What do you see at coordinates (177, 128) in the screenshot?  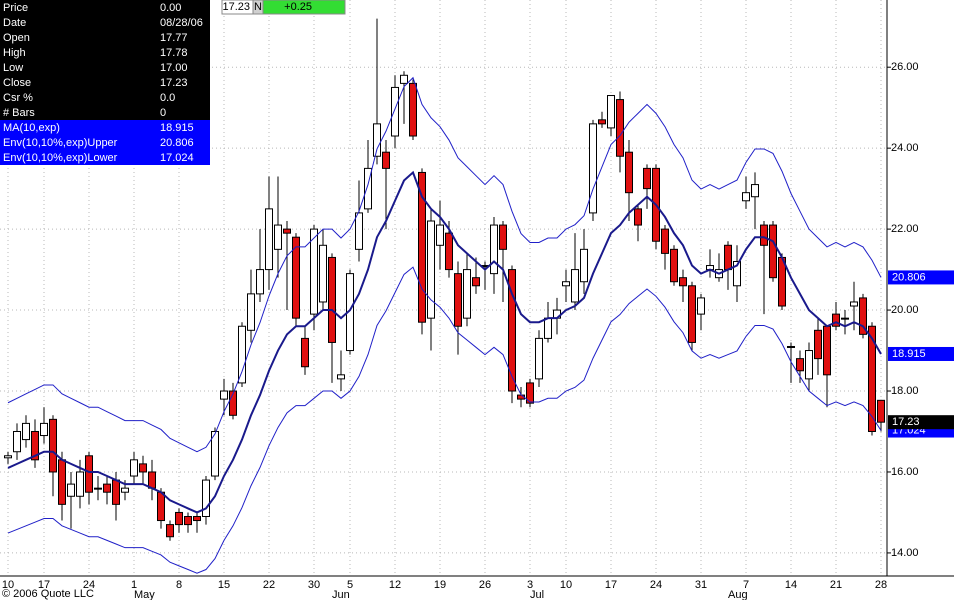 I see `panel-value: 18.915` at bounding box center [177, 128].